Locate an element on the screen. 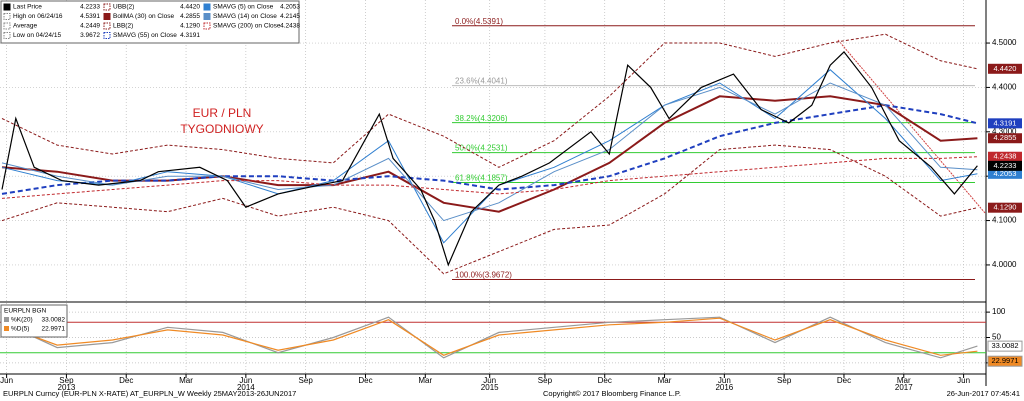 This screenshot has height=401, width=1024. lower-legend: EURPLN BGN %K(20) 33.0082 %D(5) 22.9971 is located at coordinates (34, 321).